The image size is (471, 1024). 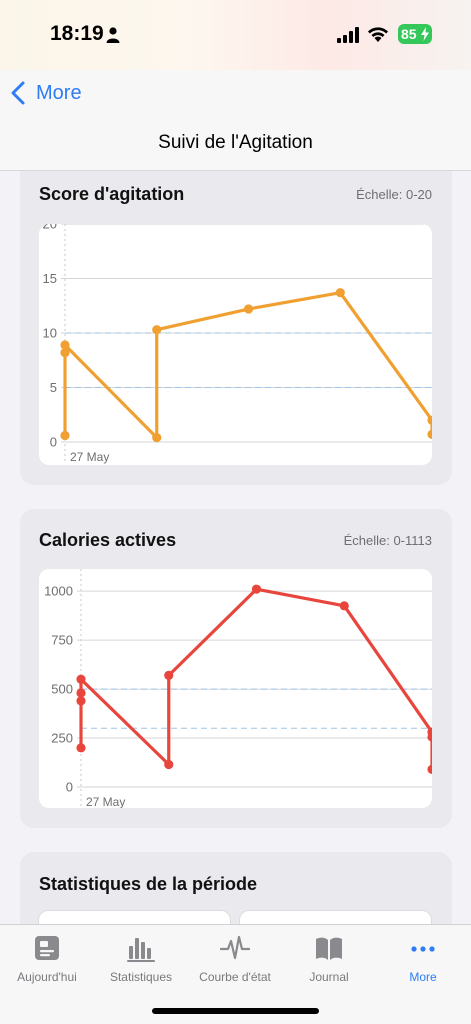 I want to click on stats-card-title: Statistiques de la période, so click(x=148, y=884).